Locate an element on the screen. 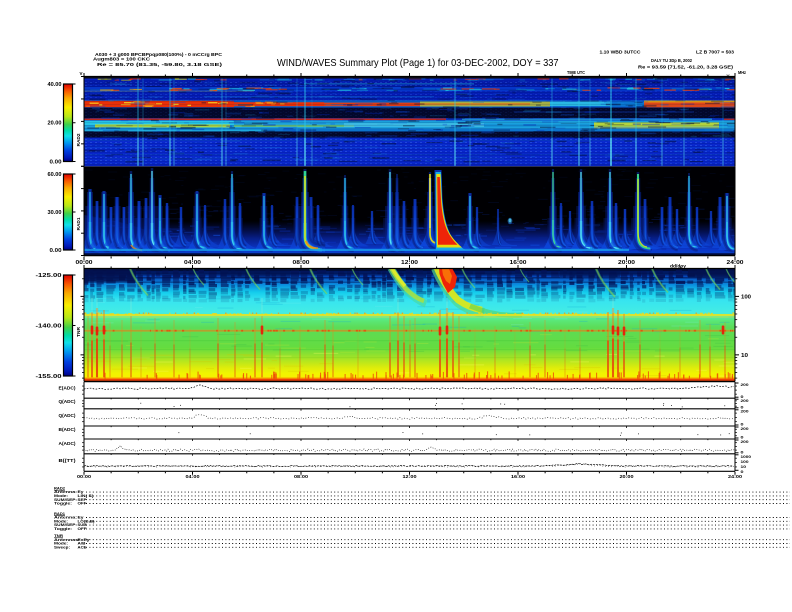  svg-text: 60.00 is located at coordinates (55, 175).